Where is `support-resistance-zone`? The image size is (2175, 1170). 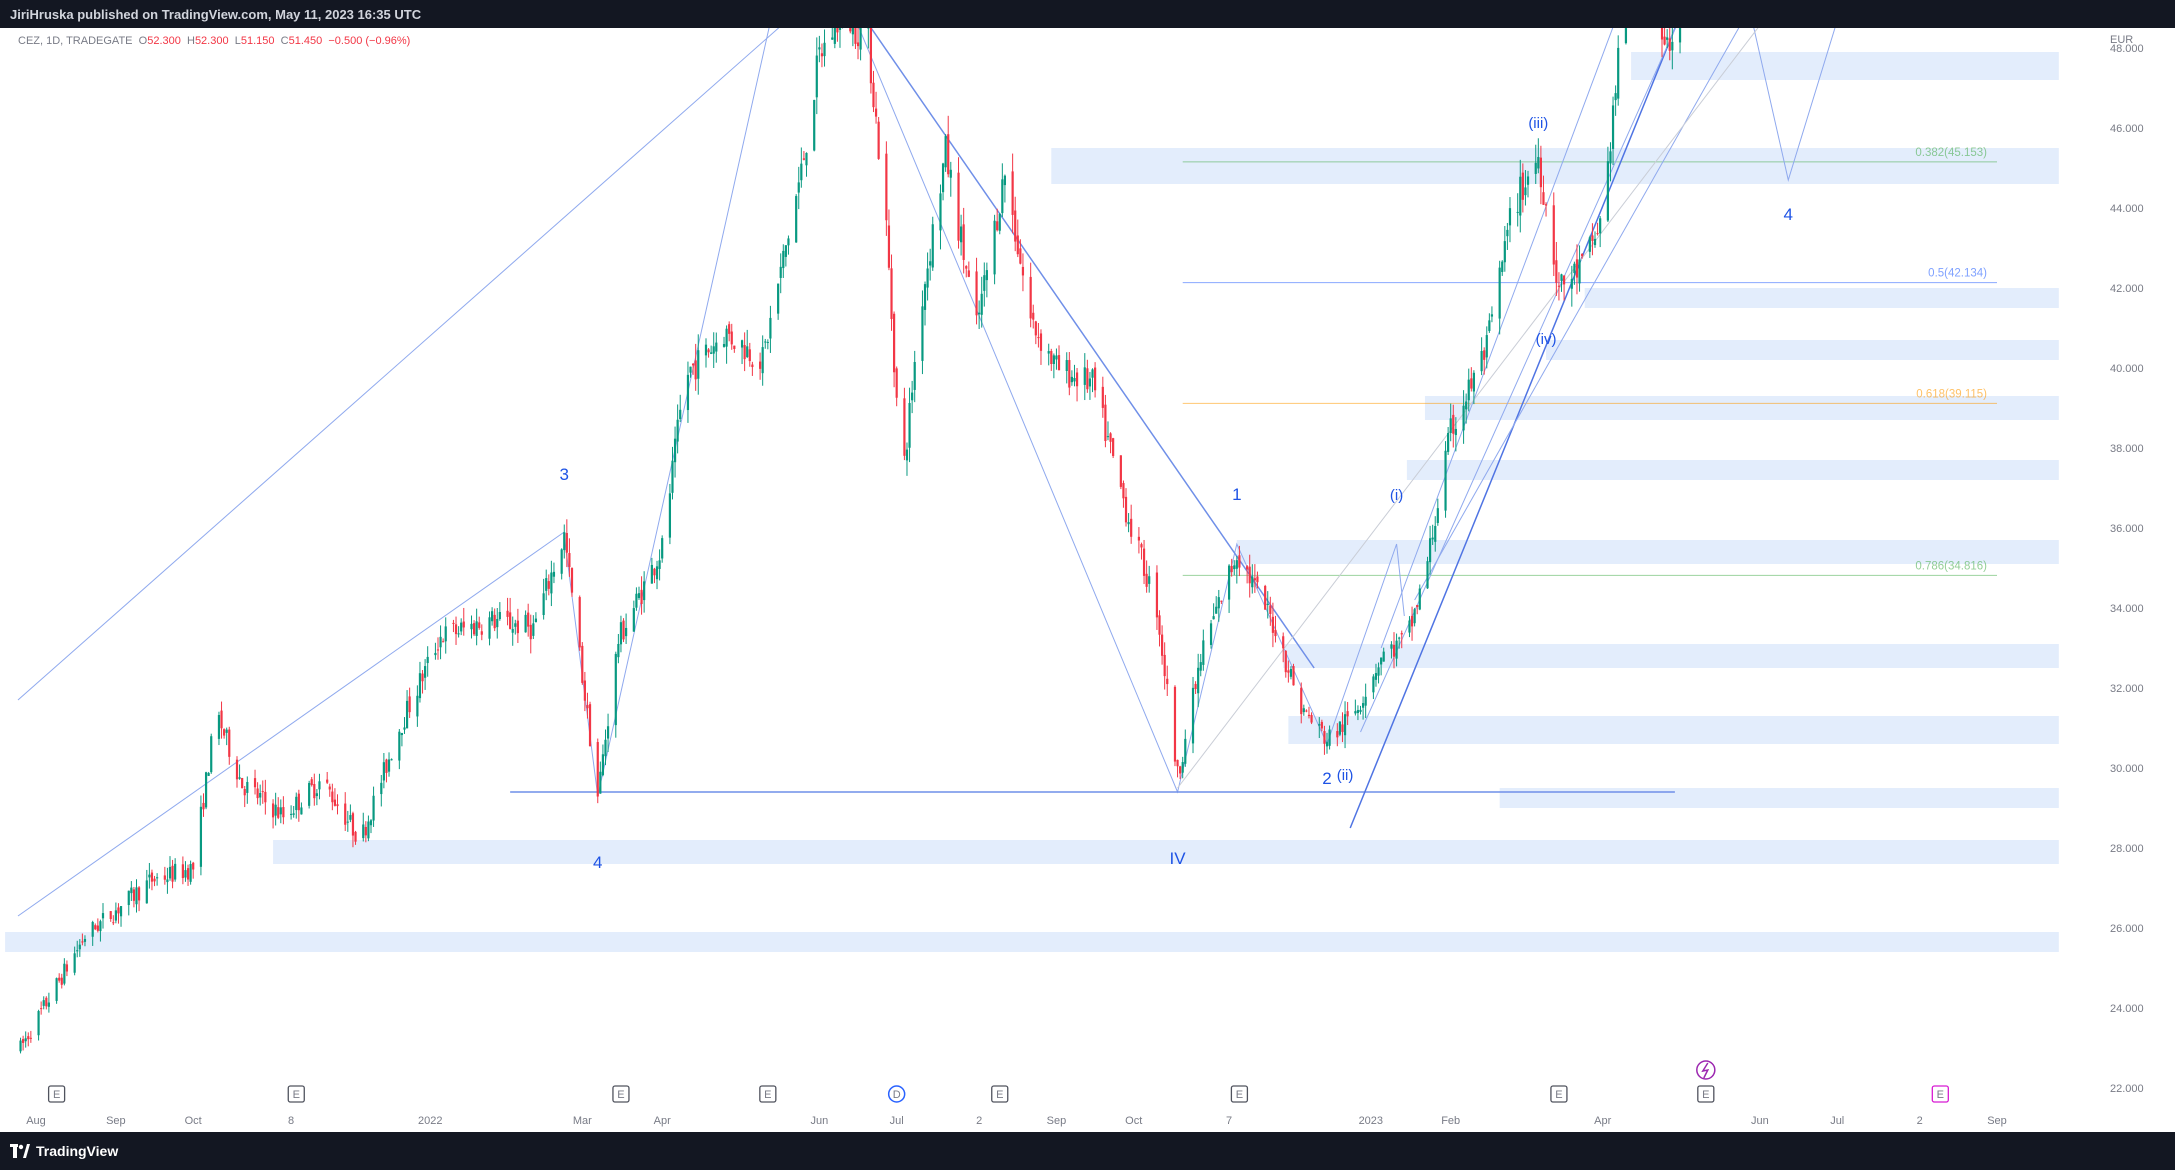 support-resistance-zone is located at coordinates (1555, 166).